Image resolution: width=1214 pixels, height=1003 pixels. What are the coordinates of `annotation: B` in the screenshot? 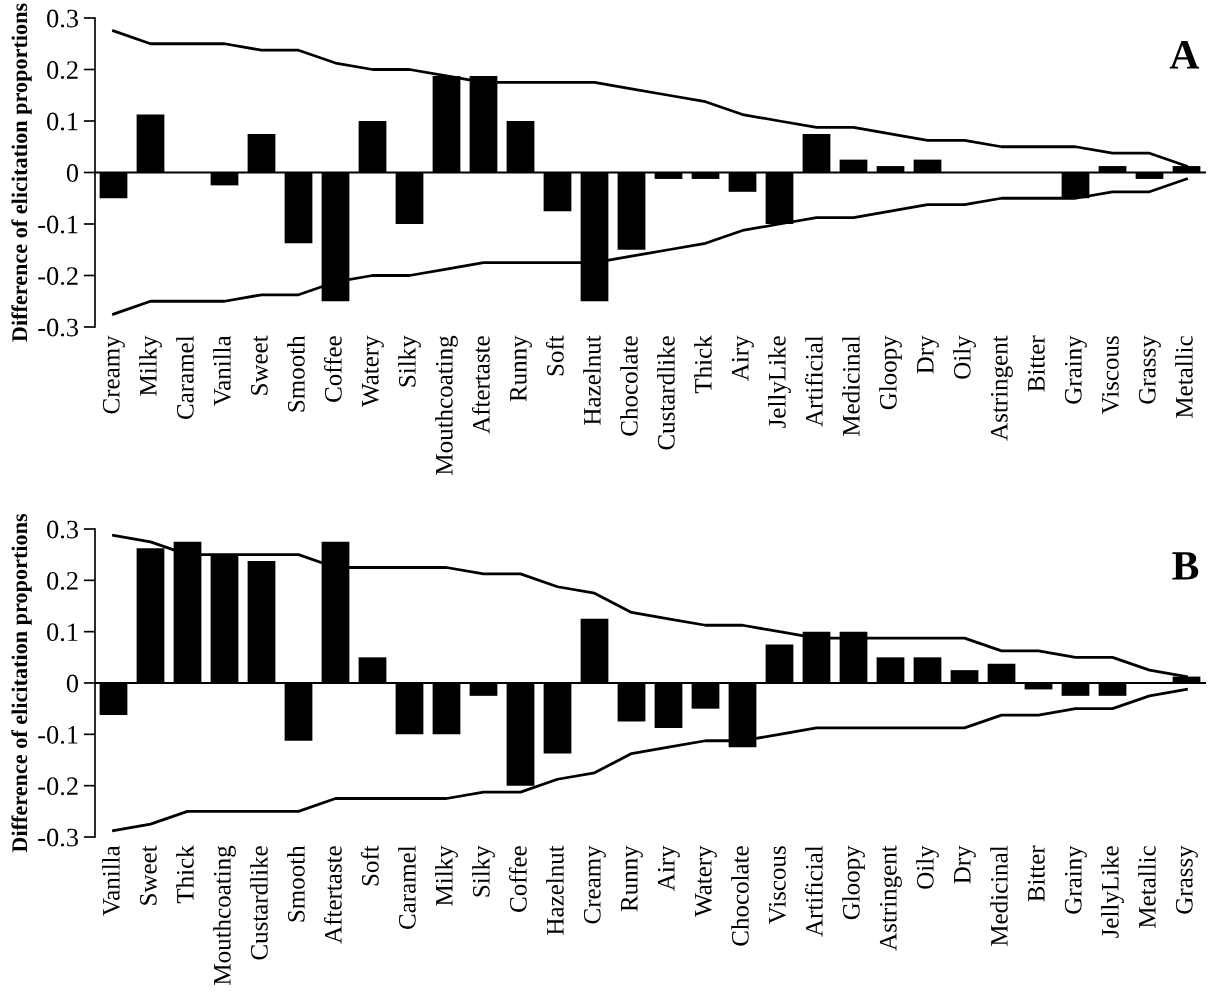 It's located at (1185, 566).